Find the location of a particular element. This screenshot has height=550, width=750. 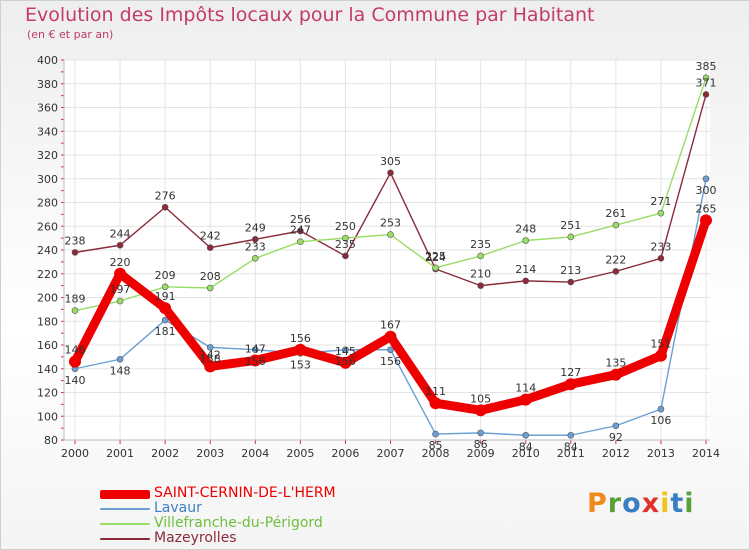

logo-letter: x is located at coordinates (651, 503).